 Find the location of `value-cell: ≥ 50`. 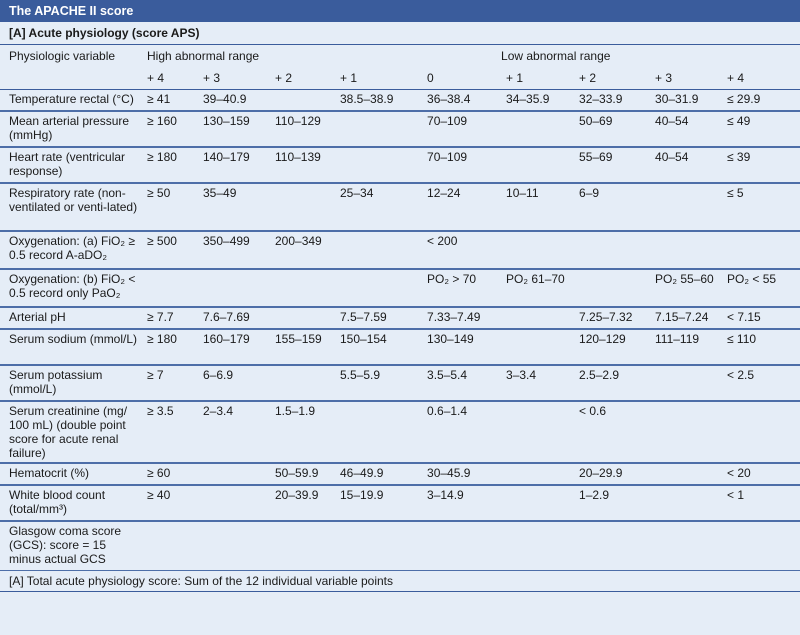

value-cell: ≥ 50 is located at coordinates (171, 207).